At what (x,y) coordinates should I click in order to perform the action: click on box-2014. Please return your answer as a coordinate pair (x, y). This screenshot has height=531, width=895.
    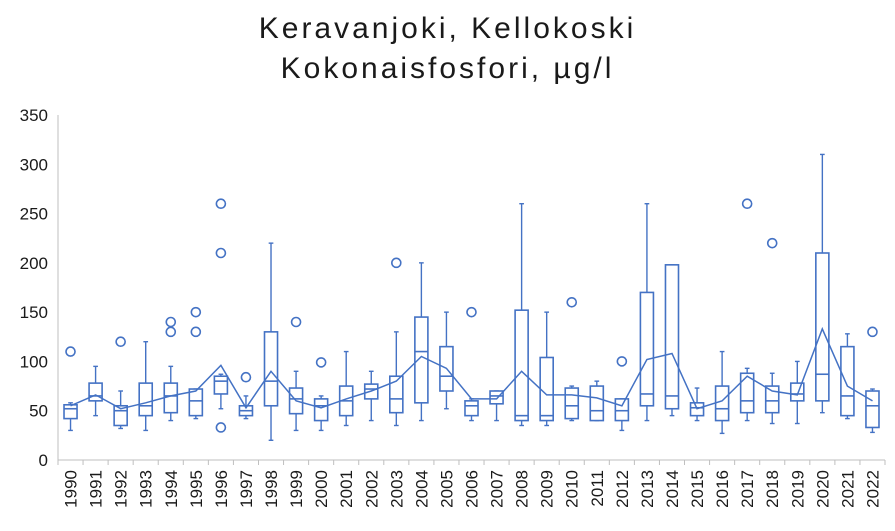
    Looking at the image, I should click on (672, 337).